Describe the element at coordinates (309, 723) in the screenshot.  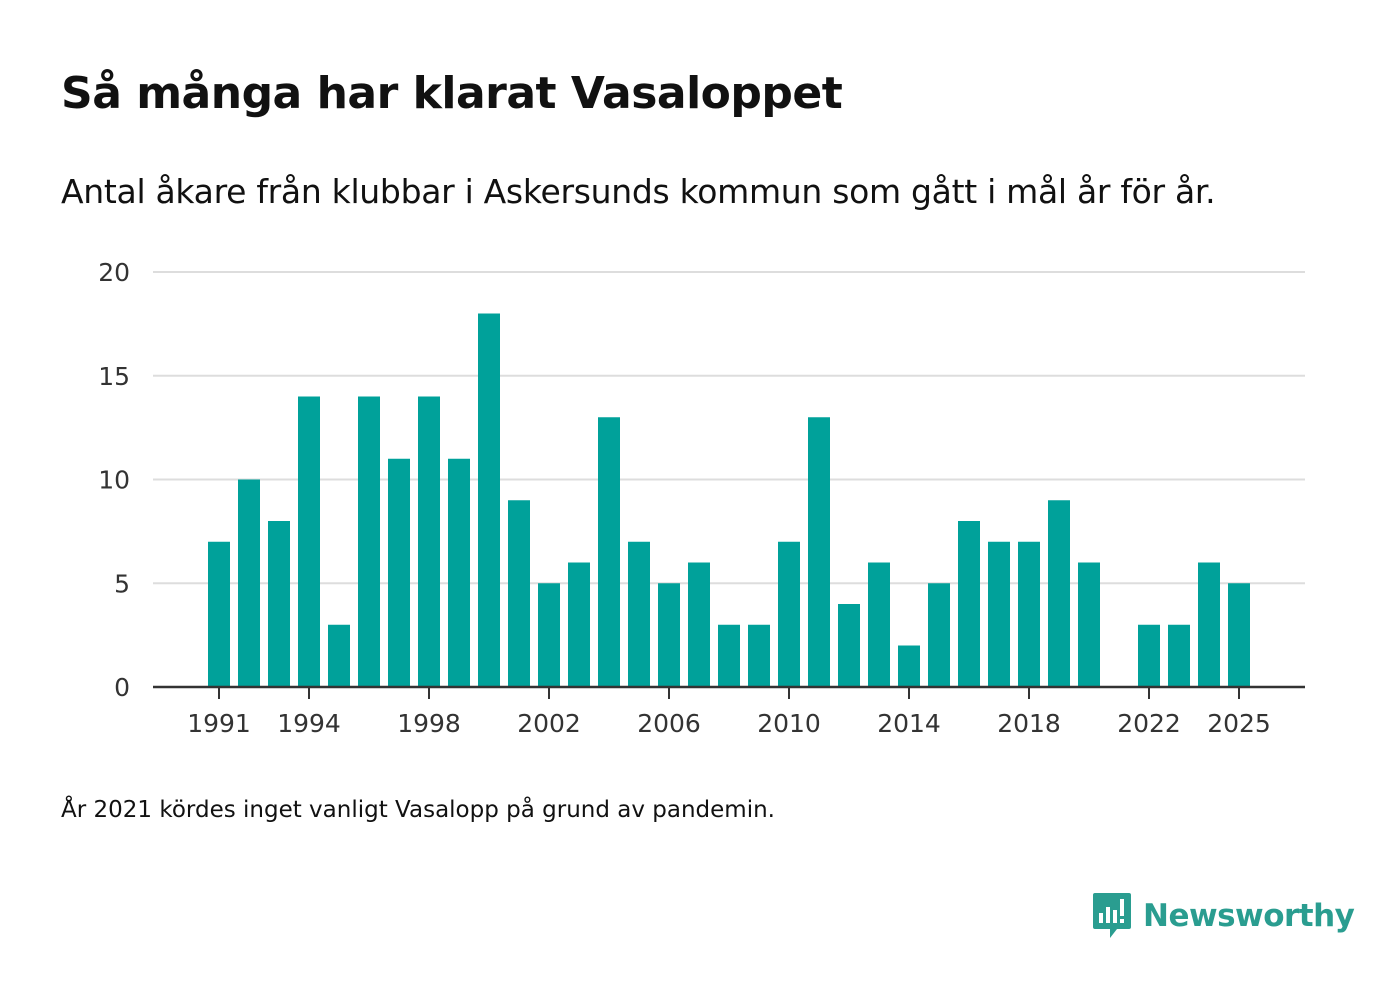
I see `x-tick-label-1994: 1994` at that location.